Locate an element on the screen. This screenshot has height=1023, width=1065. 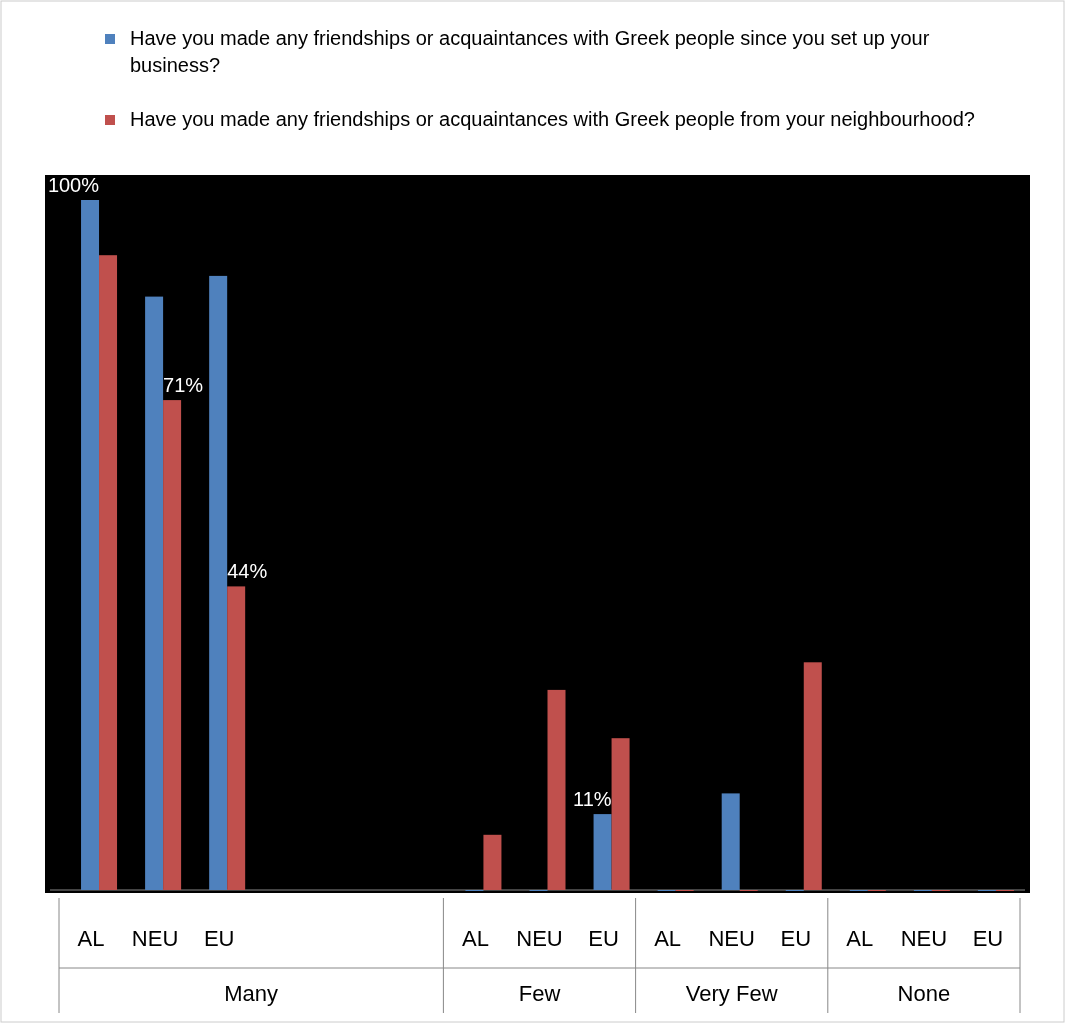
text: None is located at coordinates (924, 993).